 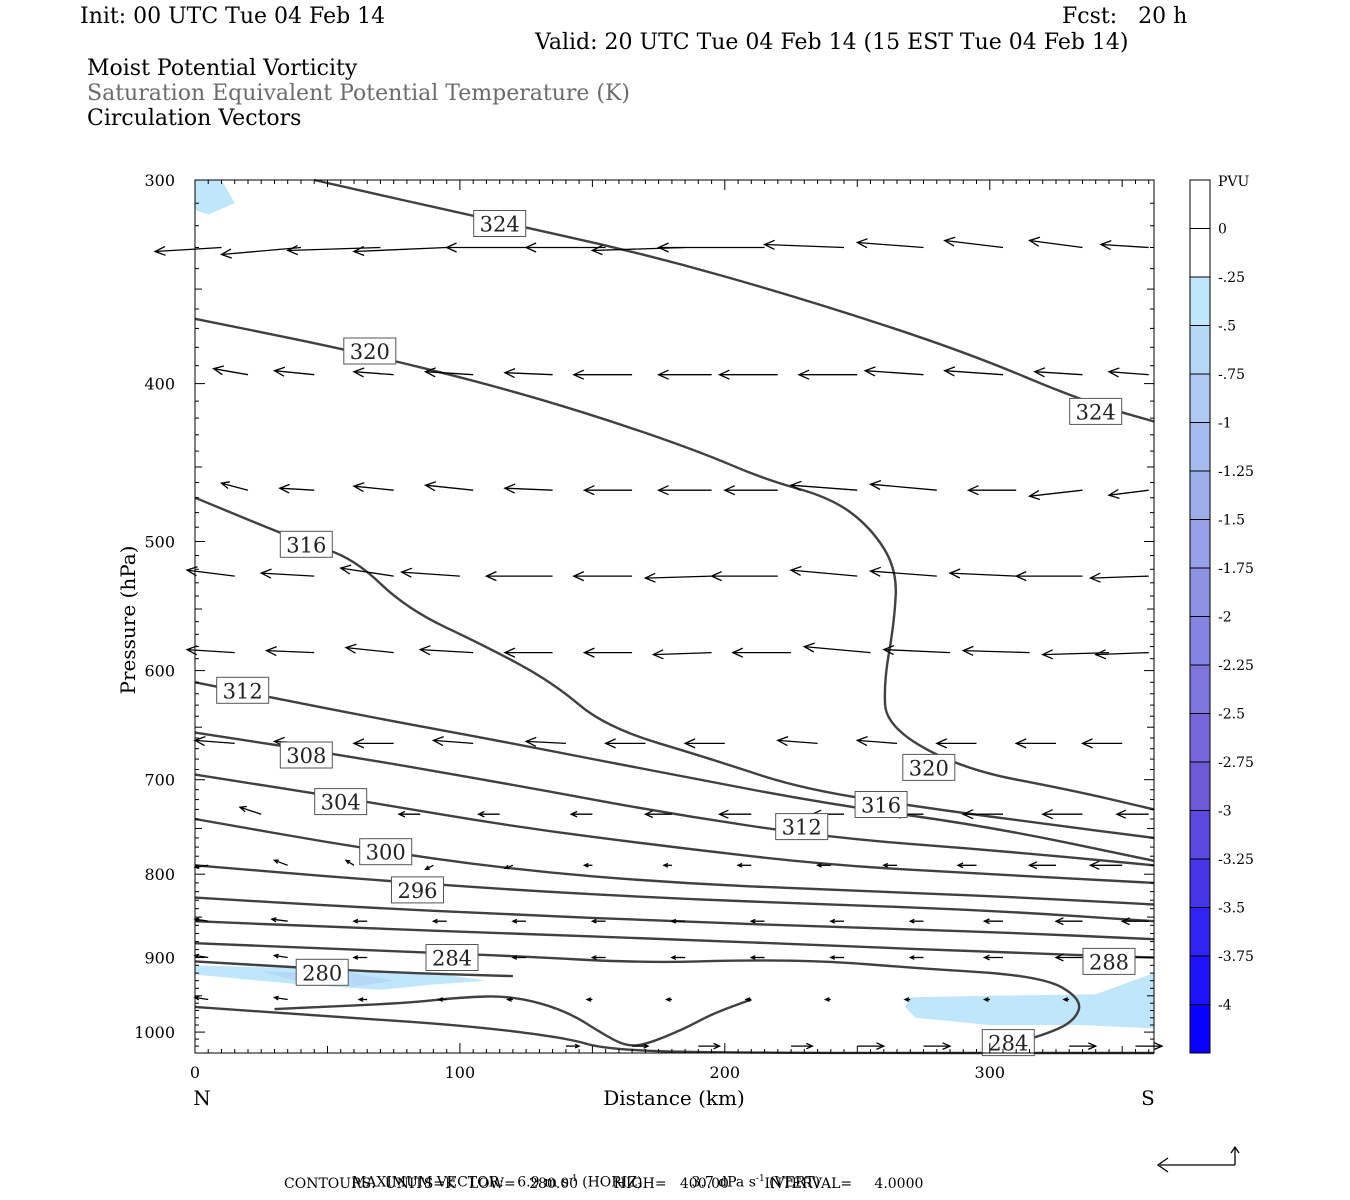 What do you see at coordinates (1236, 666) in the screenshot?
I see `colorbar-label-9: -2.25` at bounding box center [1236, 666].